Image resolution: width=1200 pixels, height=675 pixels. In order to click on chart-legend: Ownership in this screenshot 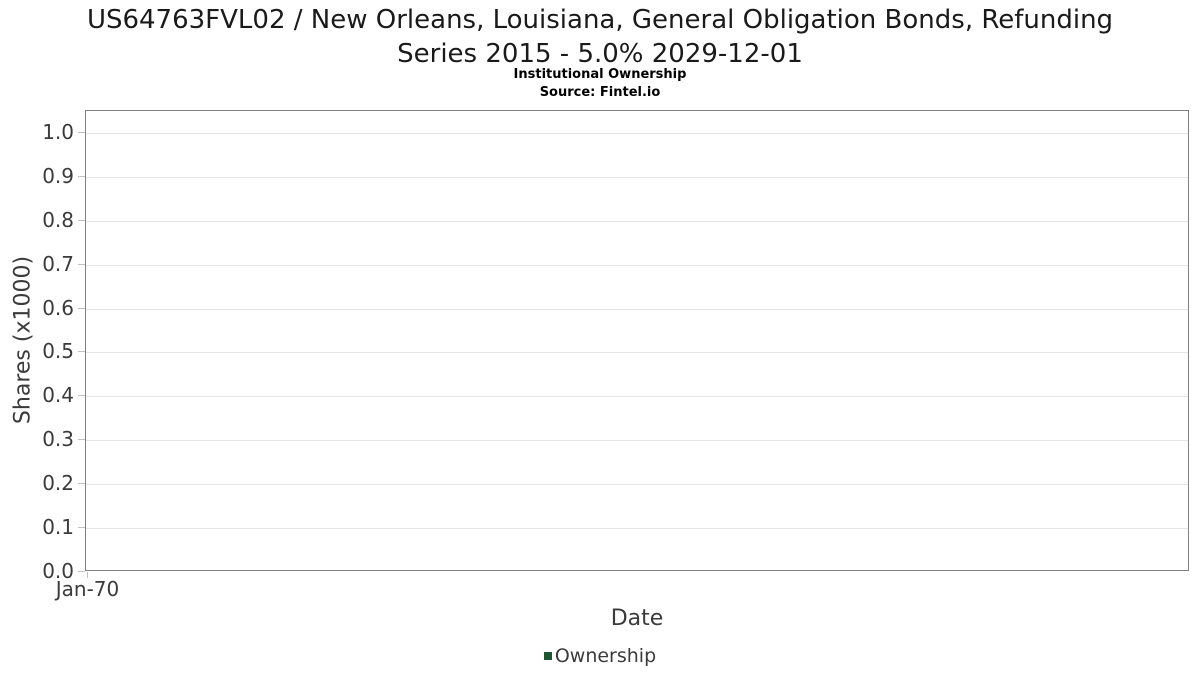, I will do `click(600, 656)`.